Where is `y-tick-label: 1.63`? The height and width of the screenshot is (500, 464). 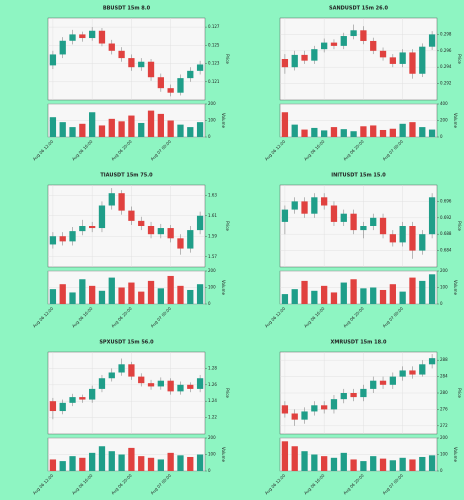
y-tick-label: 1.63 is located at coordinates (212, 194).